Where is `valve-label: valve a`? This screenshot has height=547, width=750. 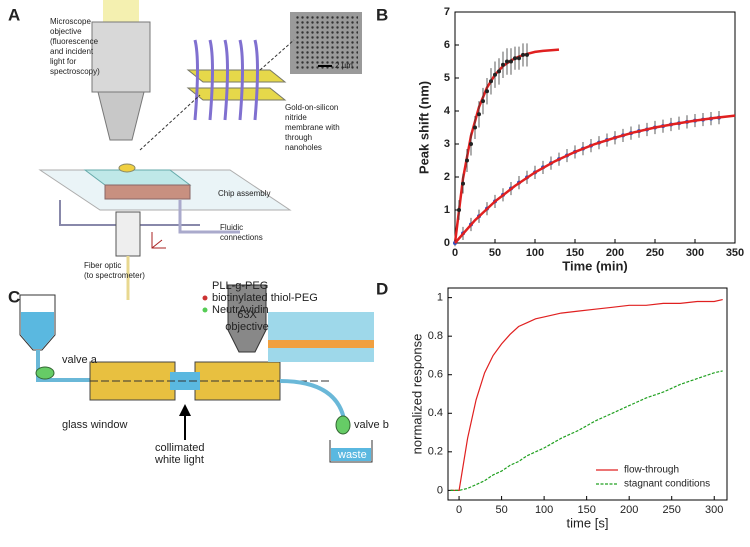 valve-label: valve a is located at coordinates (80, 360).